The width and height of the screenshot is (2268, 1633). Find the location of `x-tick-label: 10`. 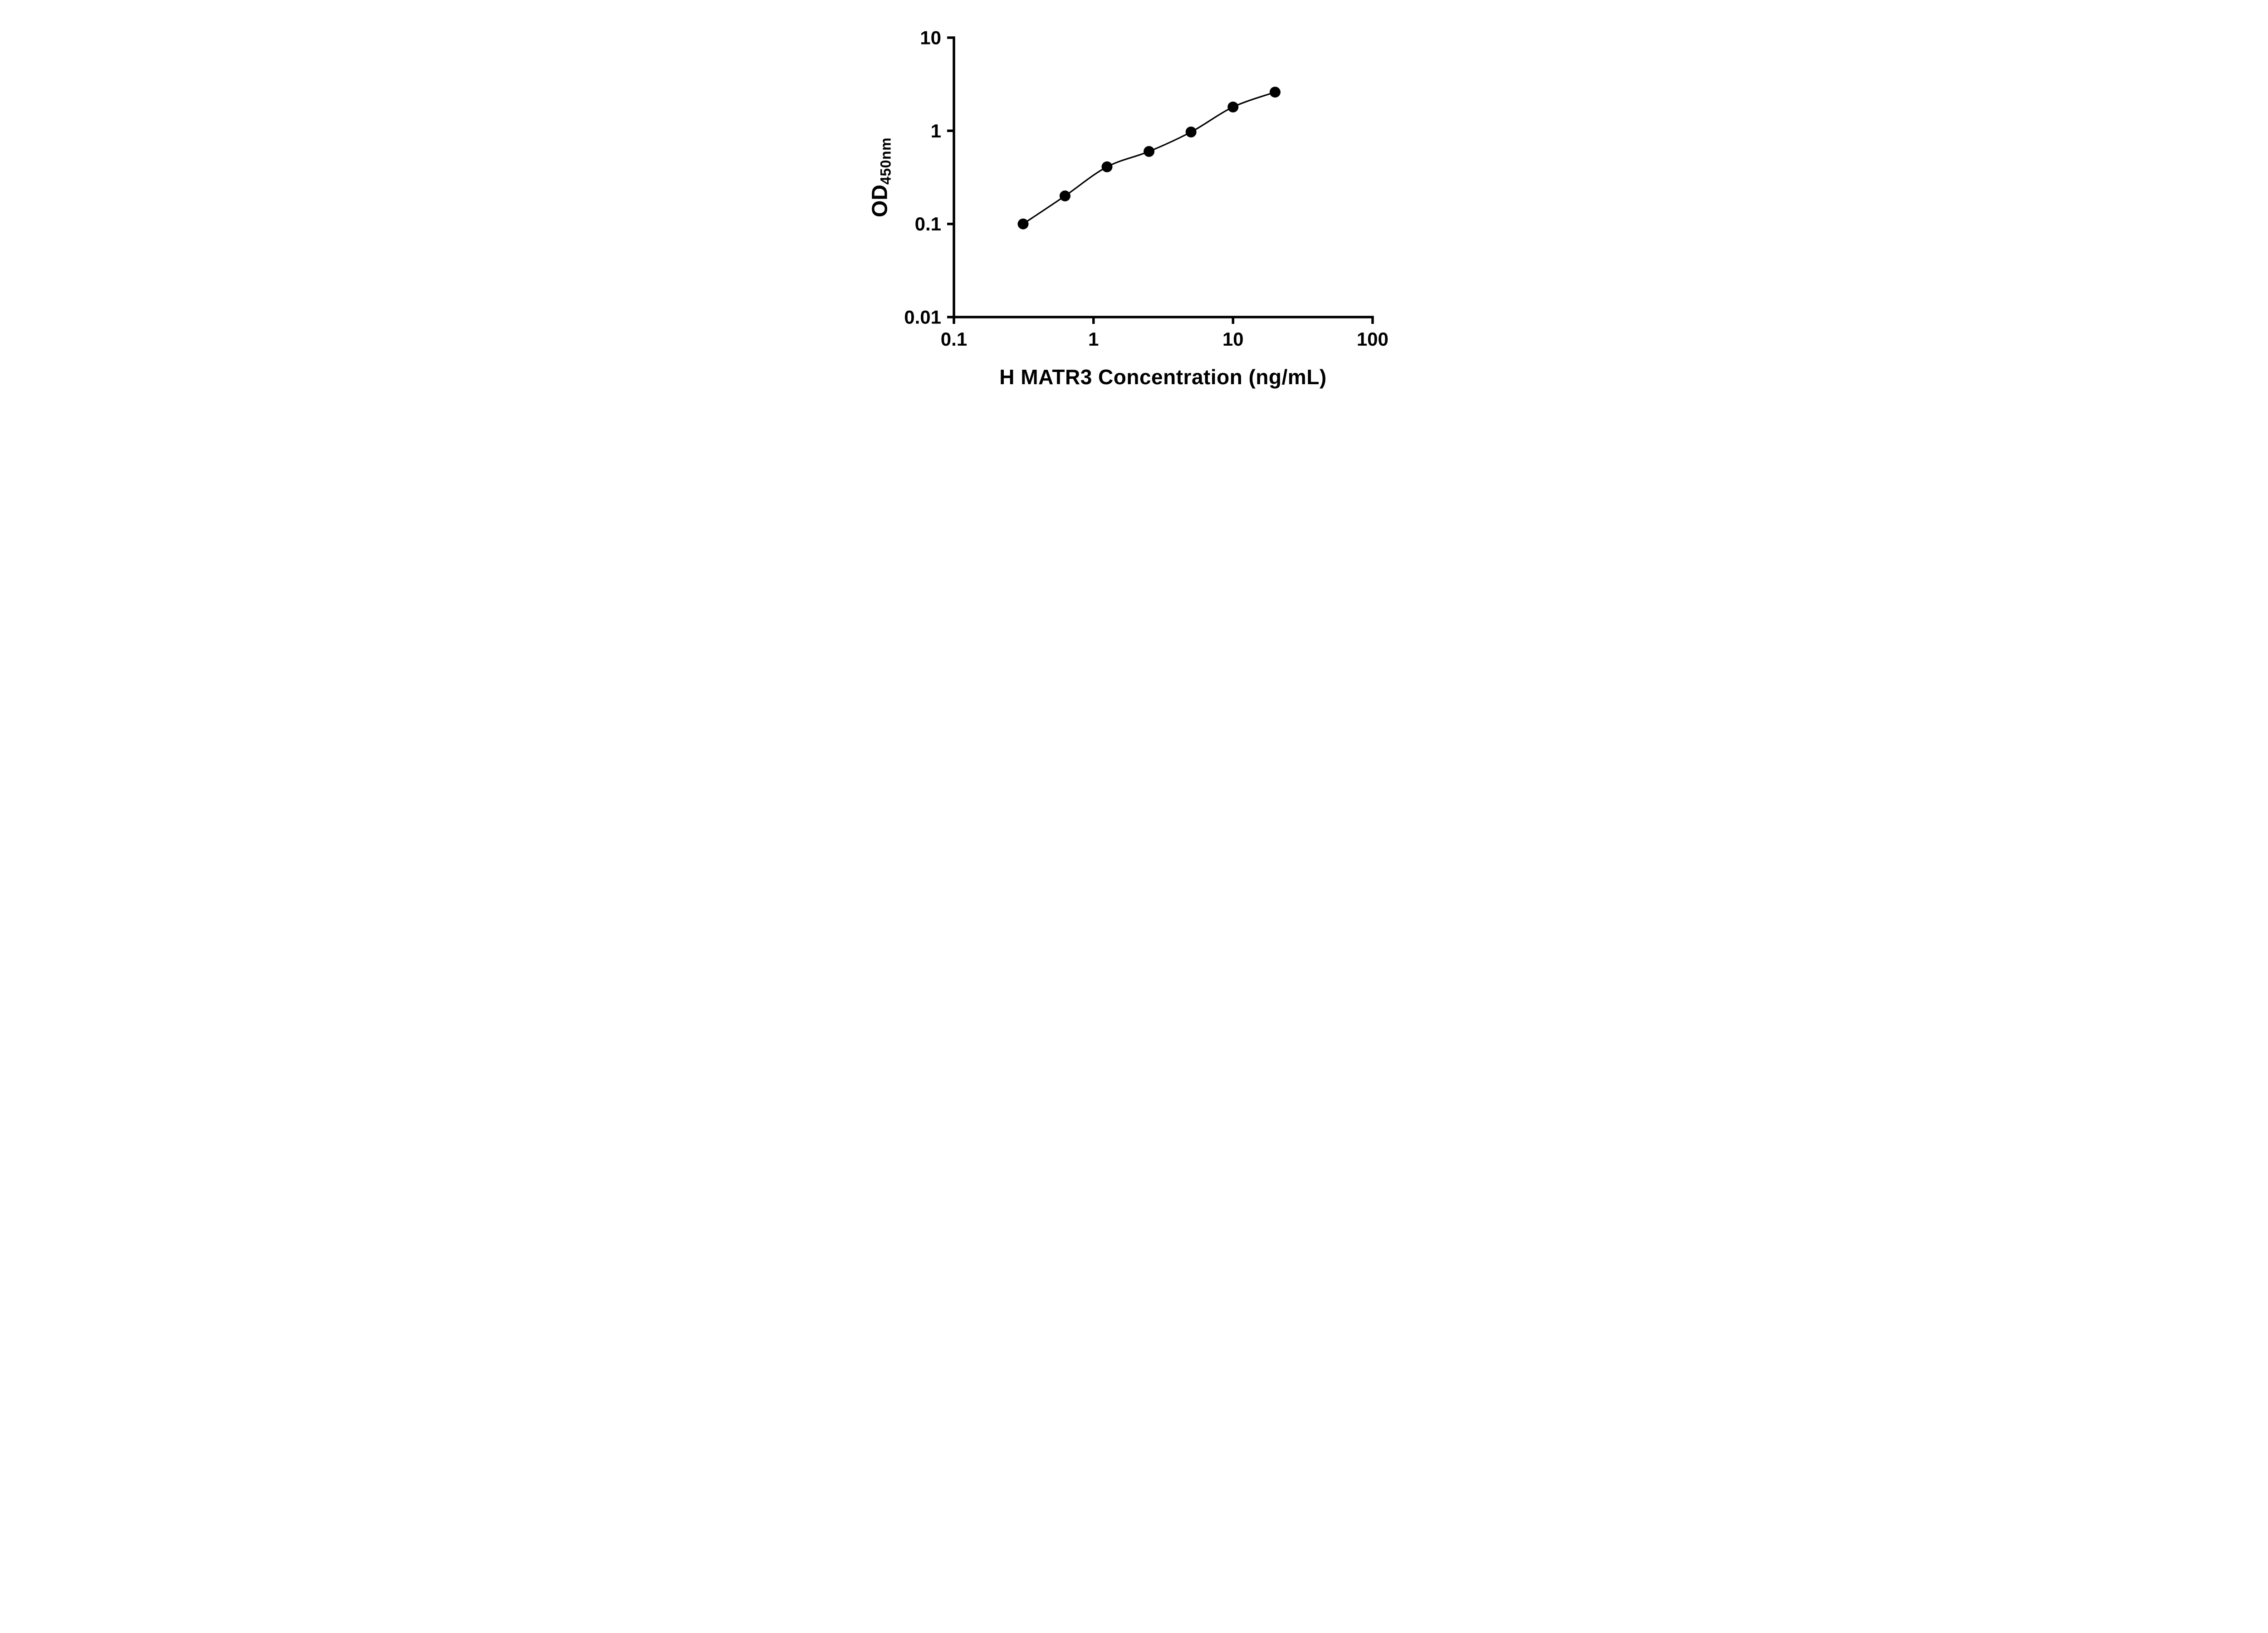

x-tick-label: 10 is located at coordinates (1232, 339).